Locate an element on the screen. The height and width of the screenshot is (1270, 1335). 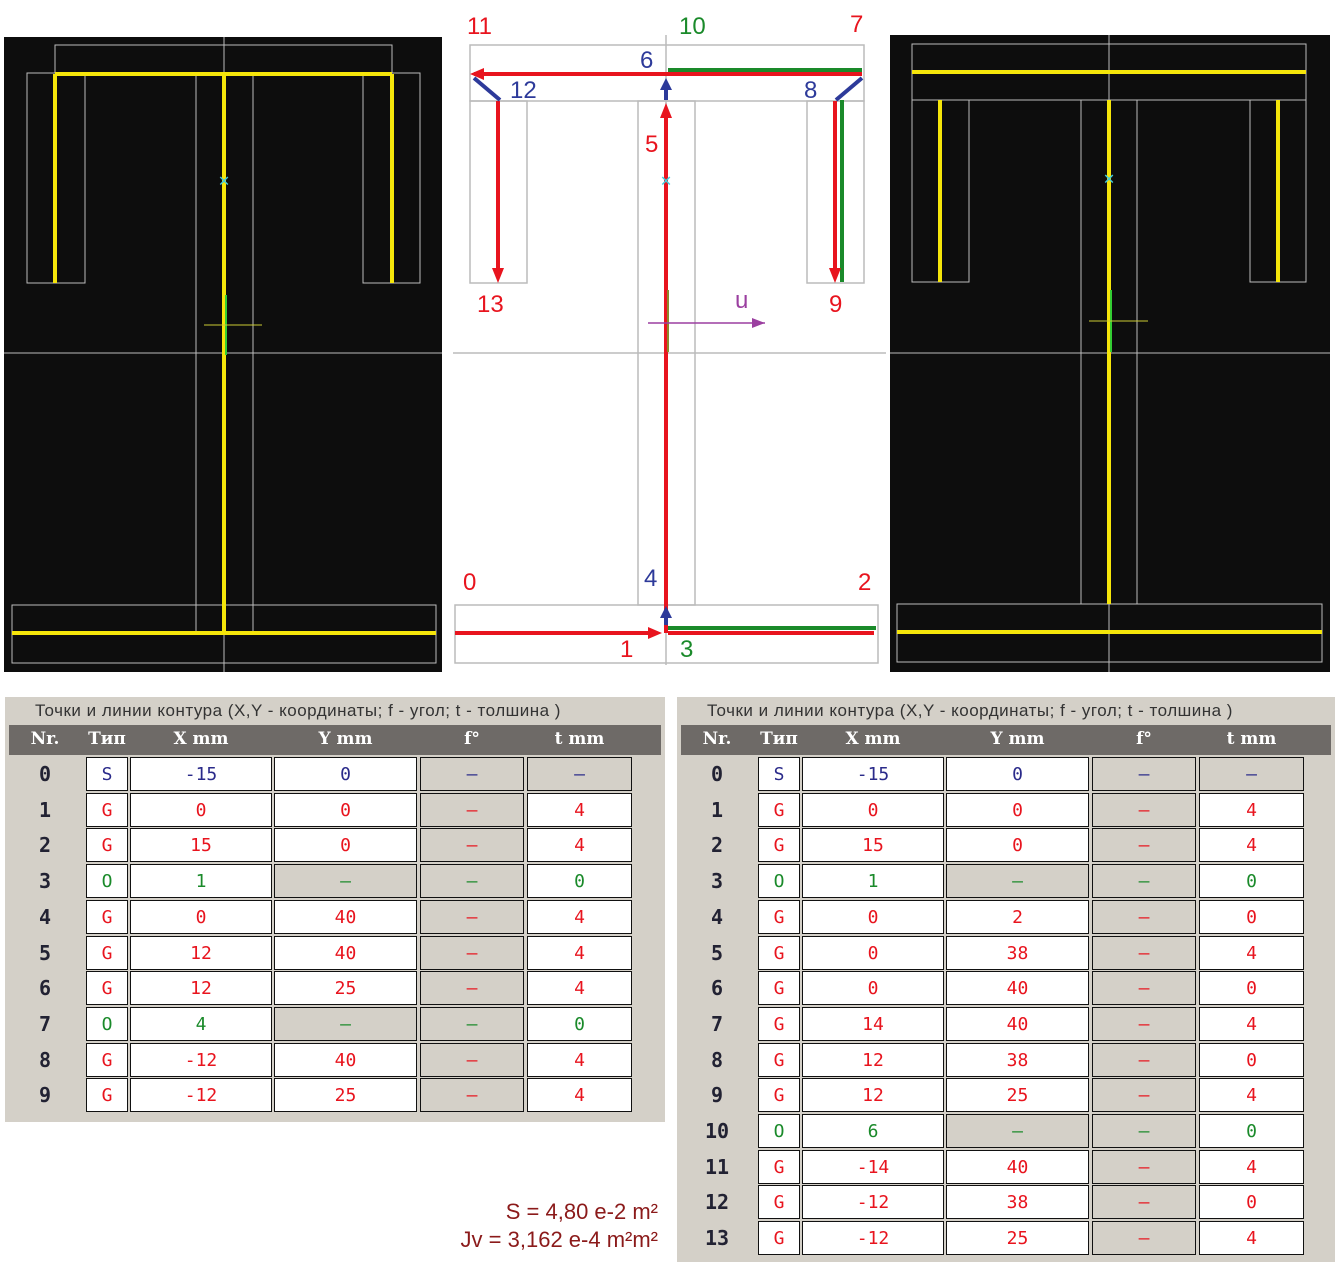
cell-x: 1 is located at coordinates (873, 881).